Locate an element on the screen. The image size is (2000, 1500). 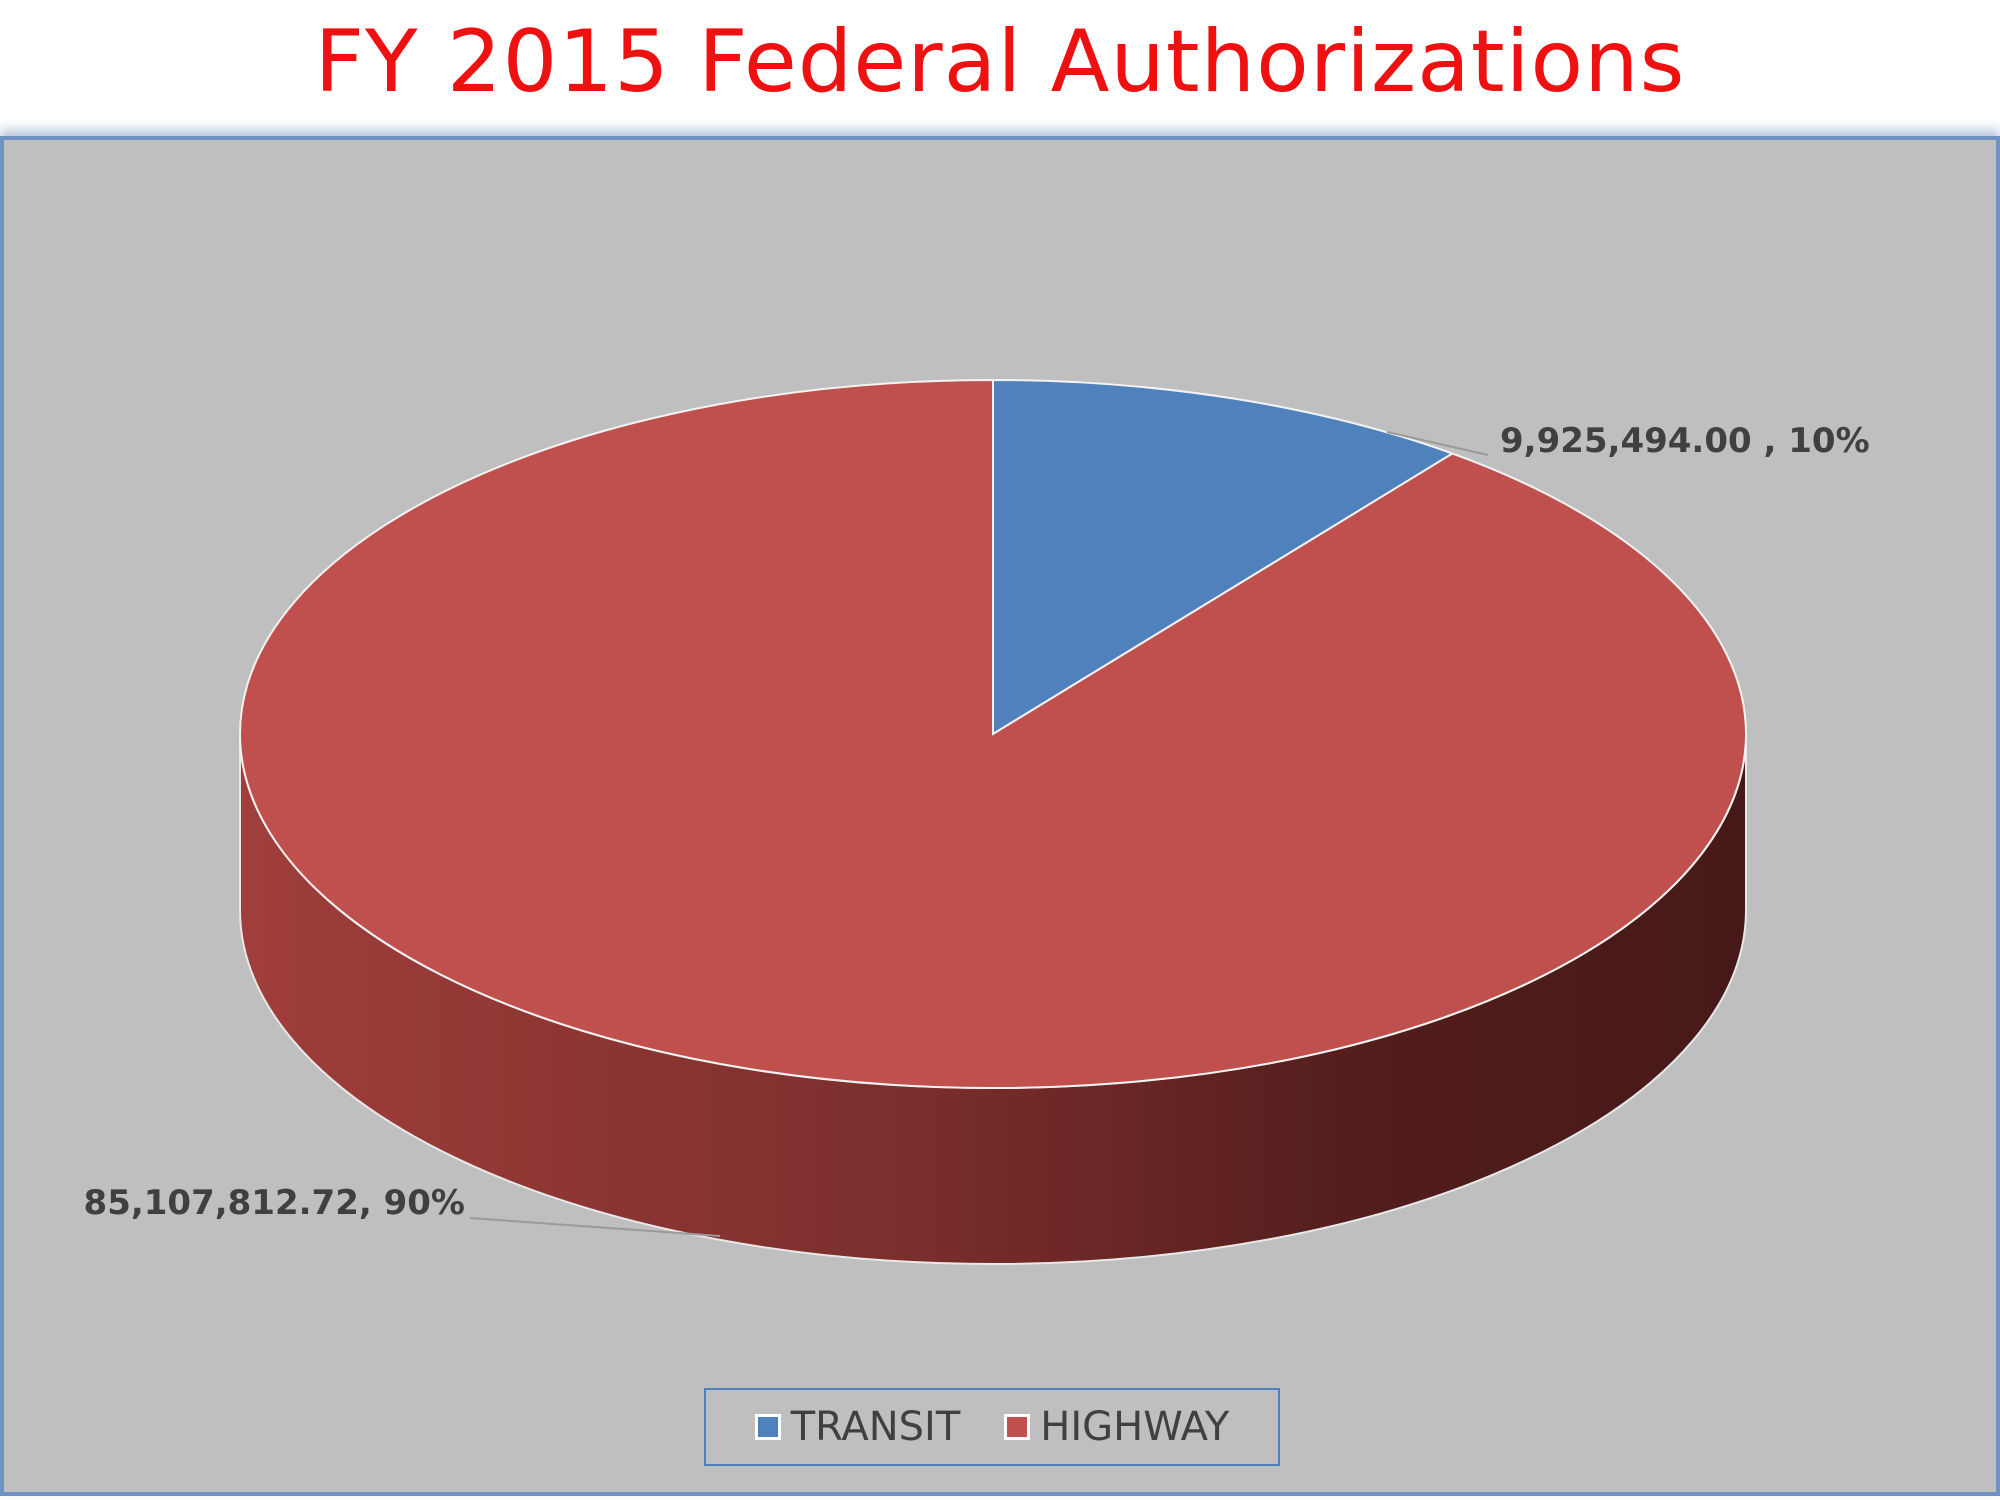
legend-item-transit: TRANSIT is located at coordinates (857, 1427).